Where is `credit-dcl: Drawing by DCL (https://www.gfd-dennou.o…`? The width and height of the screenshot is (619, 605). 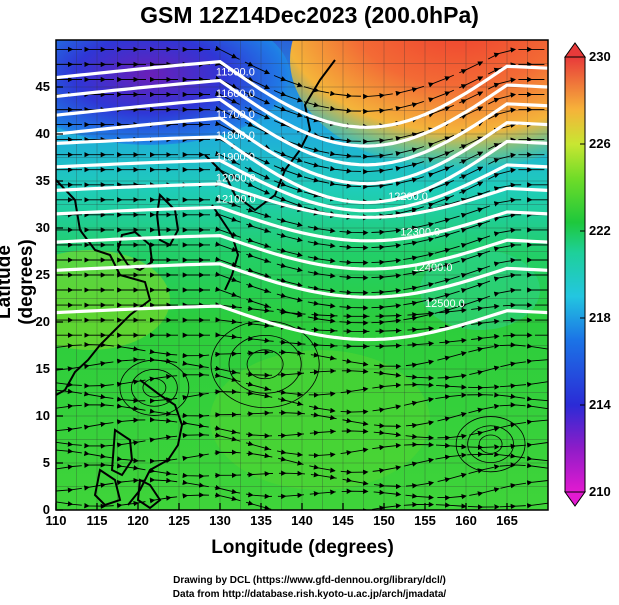
credit-dcl: Drawing by DCL (https://www.gfd-dennou.o… is located at coordinates (309, 580).